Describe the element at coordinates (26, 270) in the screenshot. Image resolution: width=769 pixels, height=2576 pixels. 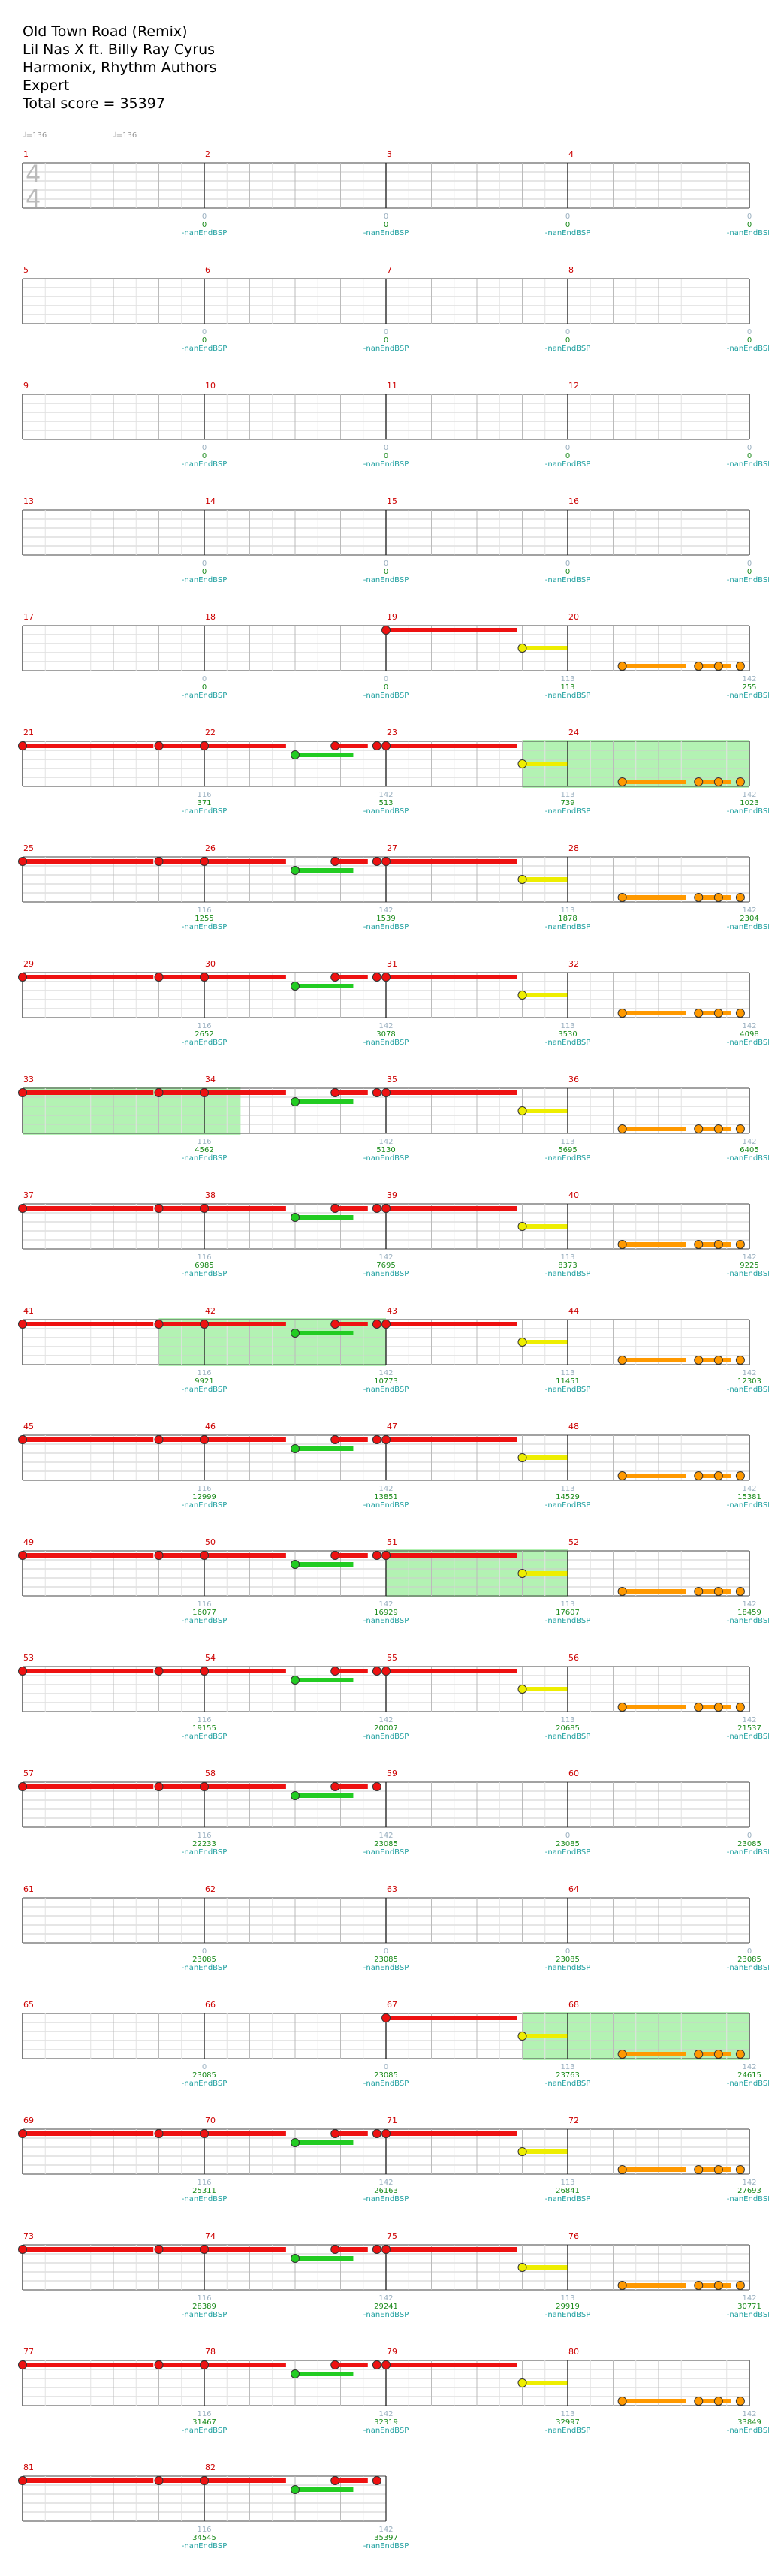
I see `measure-number: 5` at that location.